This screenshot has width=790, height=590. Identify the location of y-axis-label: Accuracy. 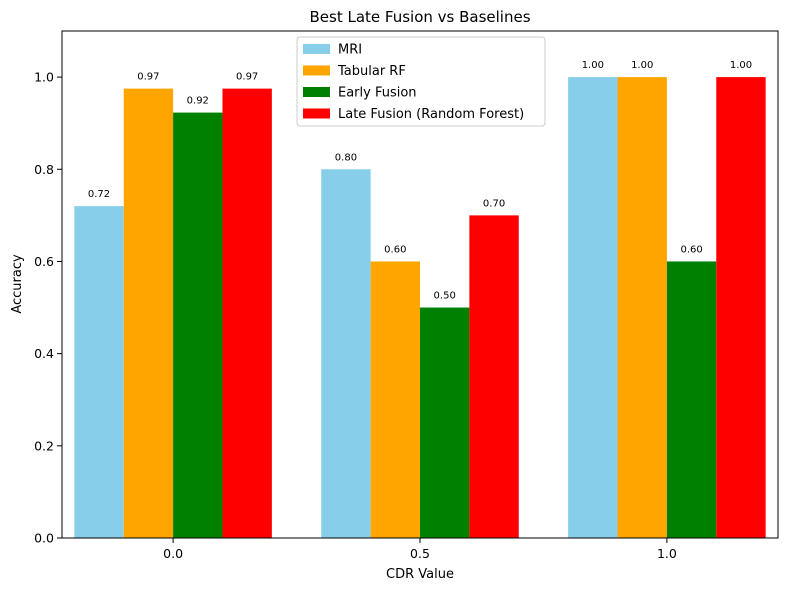
(17, 284).